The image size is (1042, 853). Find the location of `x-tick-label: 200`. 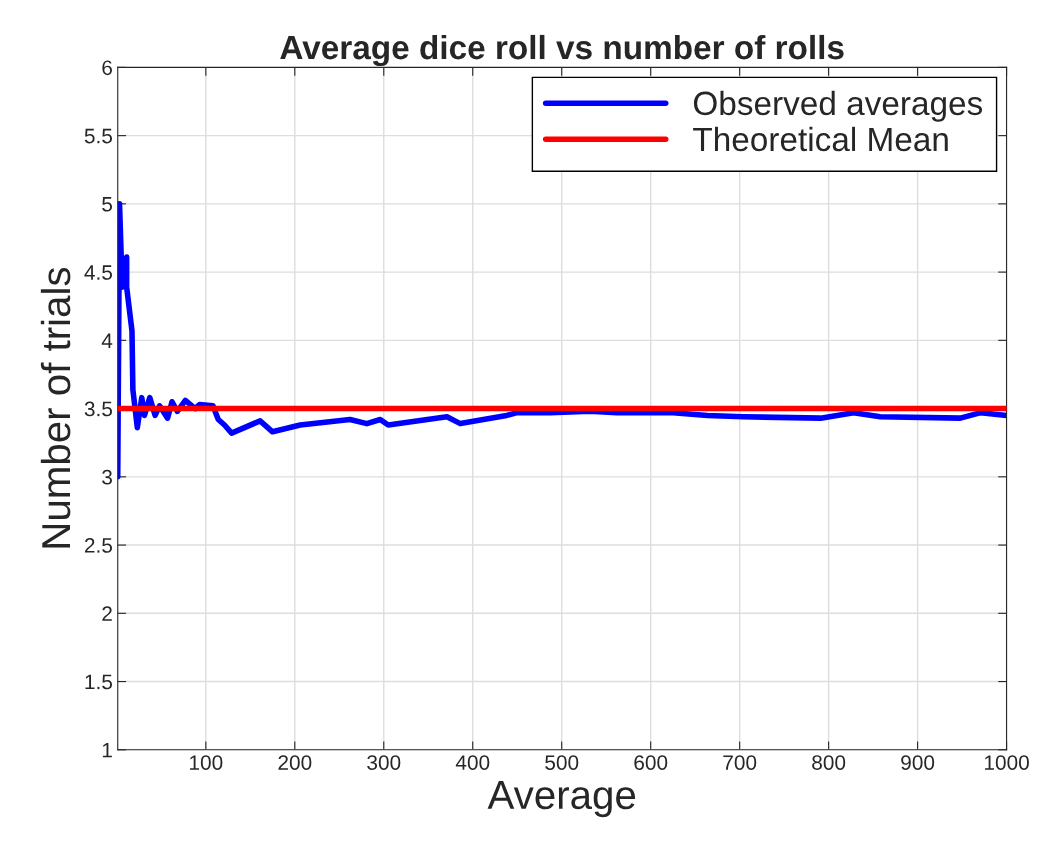

x-tick-label: 200 is located at coordinates (295, 762).